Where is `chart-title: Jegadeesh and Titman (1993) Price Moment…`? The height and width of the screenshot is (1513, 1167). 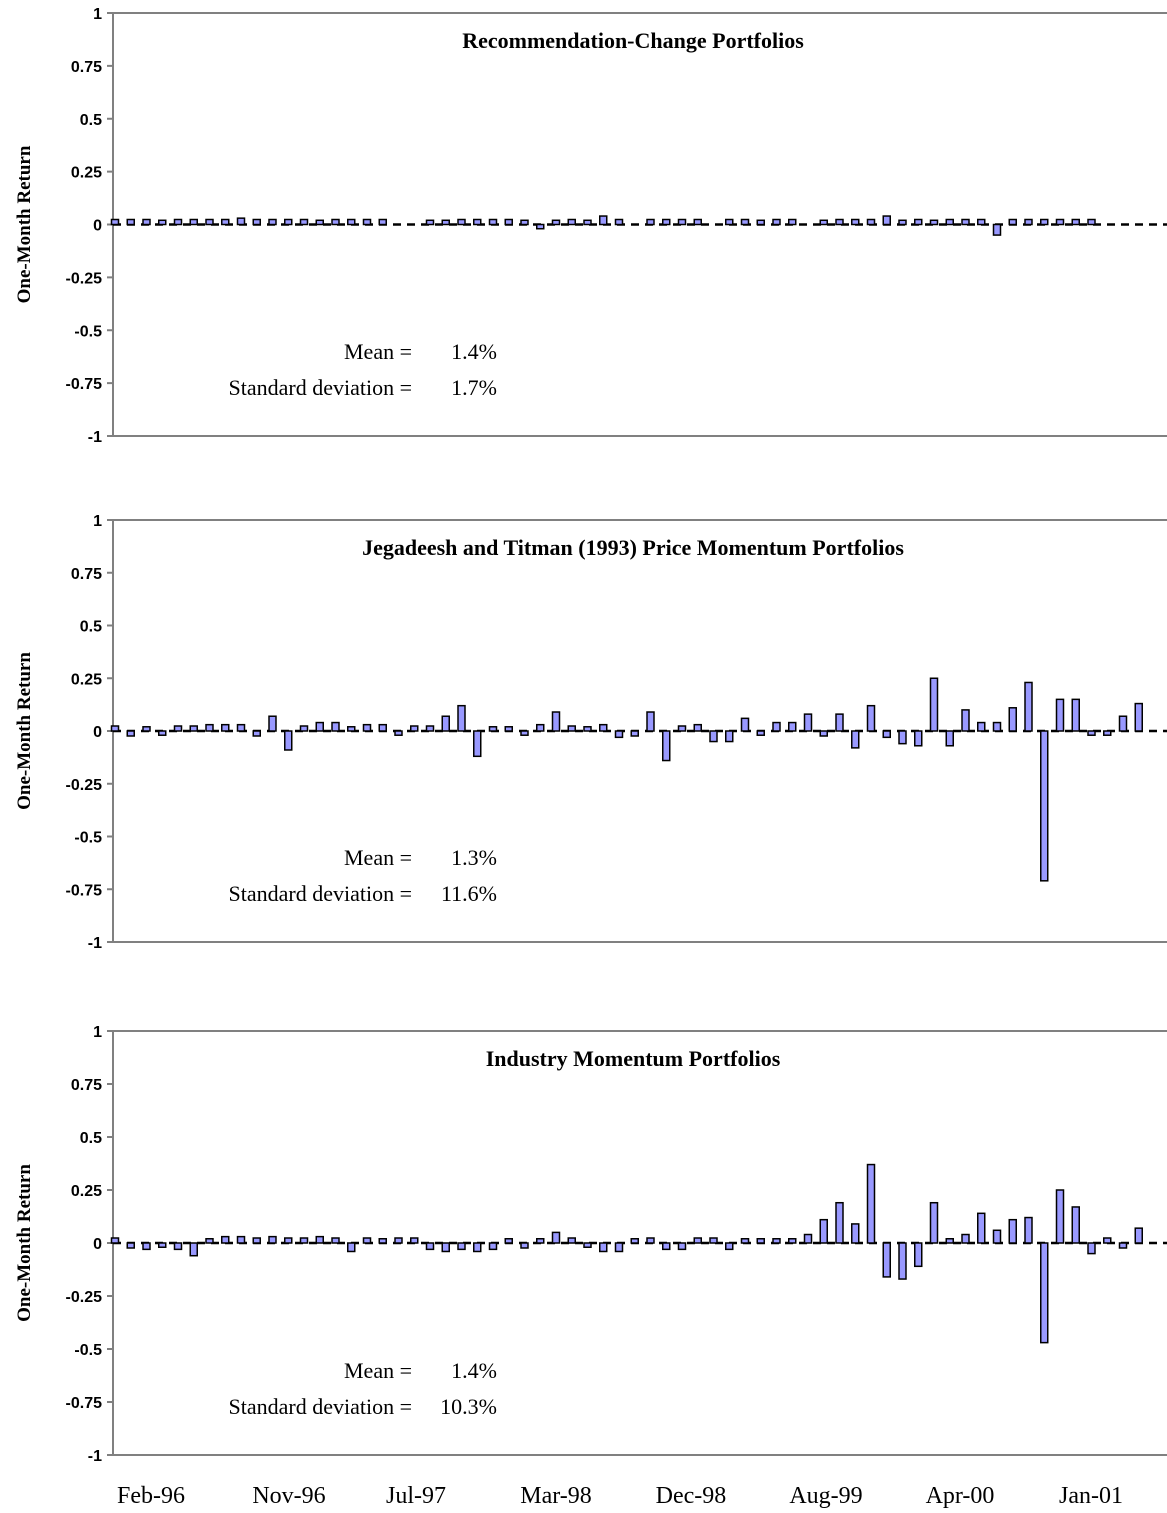
chart-title: Jegadeesh and Titman (1993) Price Moment… is located at coordinates (633, 547).